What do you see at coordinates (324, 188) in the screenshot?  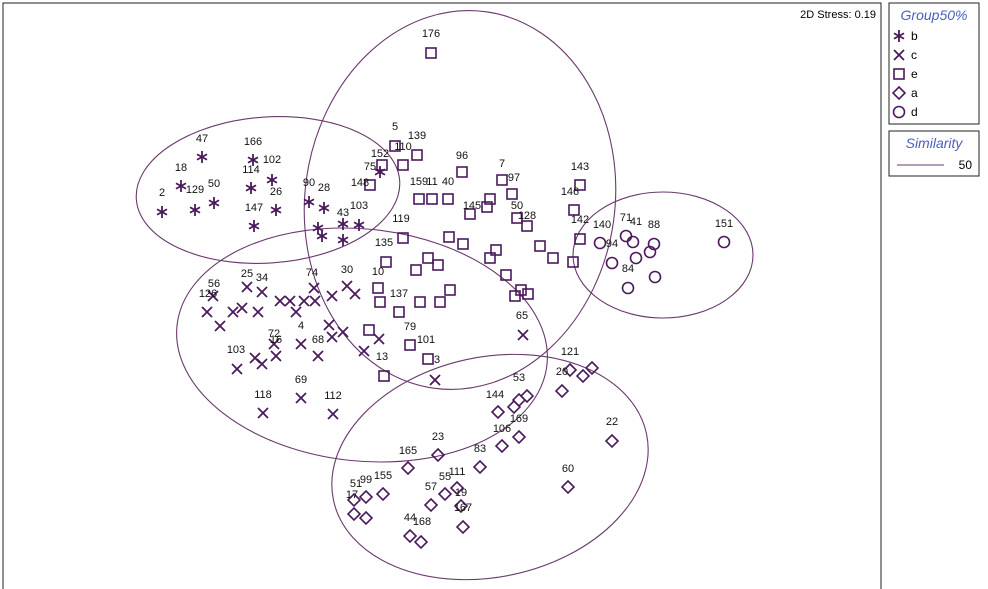 I see `point-label: 28` at bounding box center [324, 188].